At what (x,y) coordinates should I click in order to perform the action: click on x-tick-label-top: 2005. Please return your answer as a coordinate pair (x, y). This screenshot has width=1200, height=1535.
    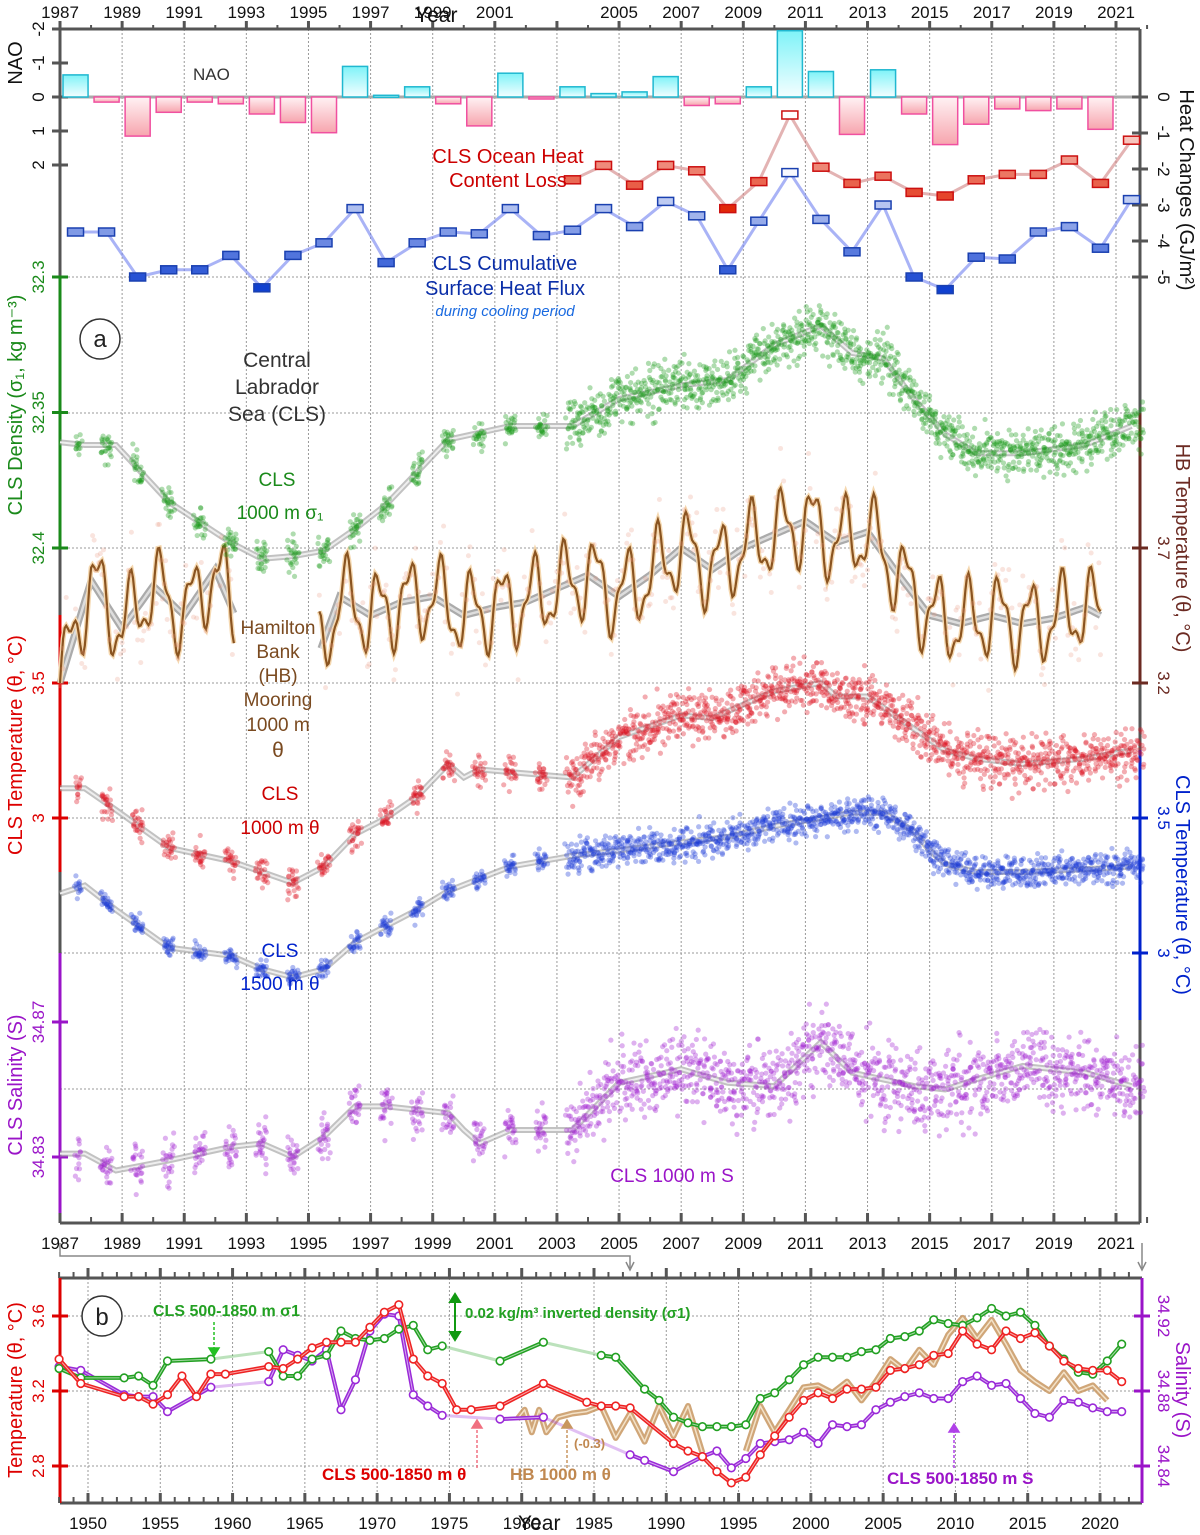
    Looking at the image, I should click on (619, 12).